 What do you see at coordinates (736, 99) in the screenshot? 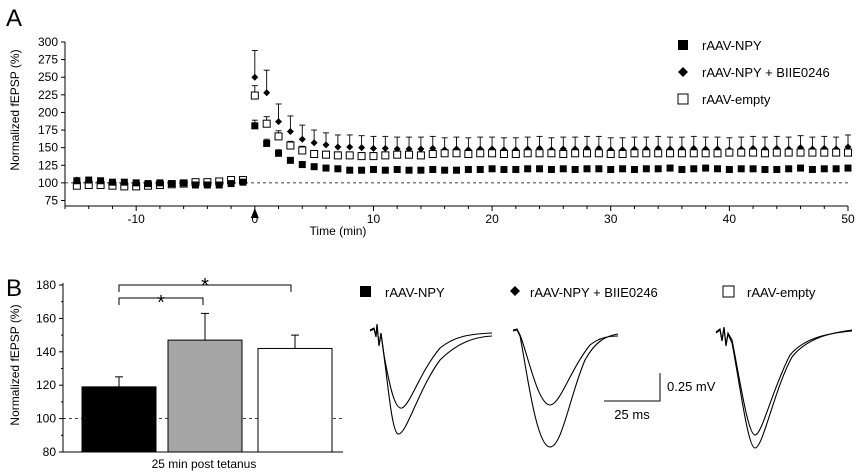
I see `legend-label-rAAV-empty: rAAV-empty` at bounding box center [736, 99].